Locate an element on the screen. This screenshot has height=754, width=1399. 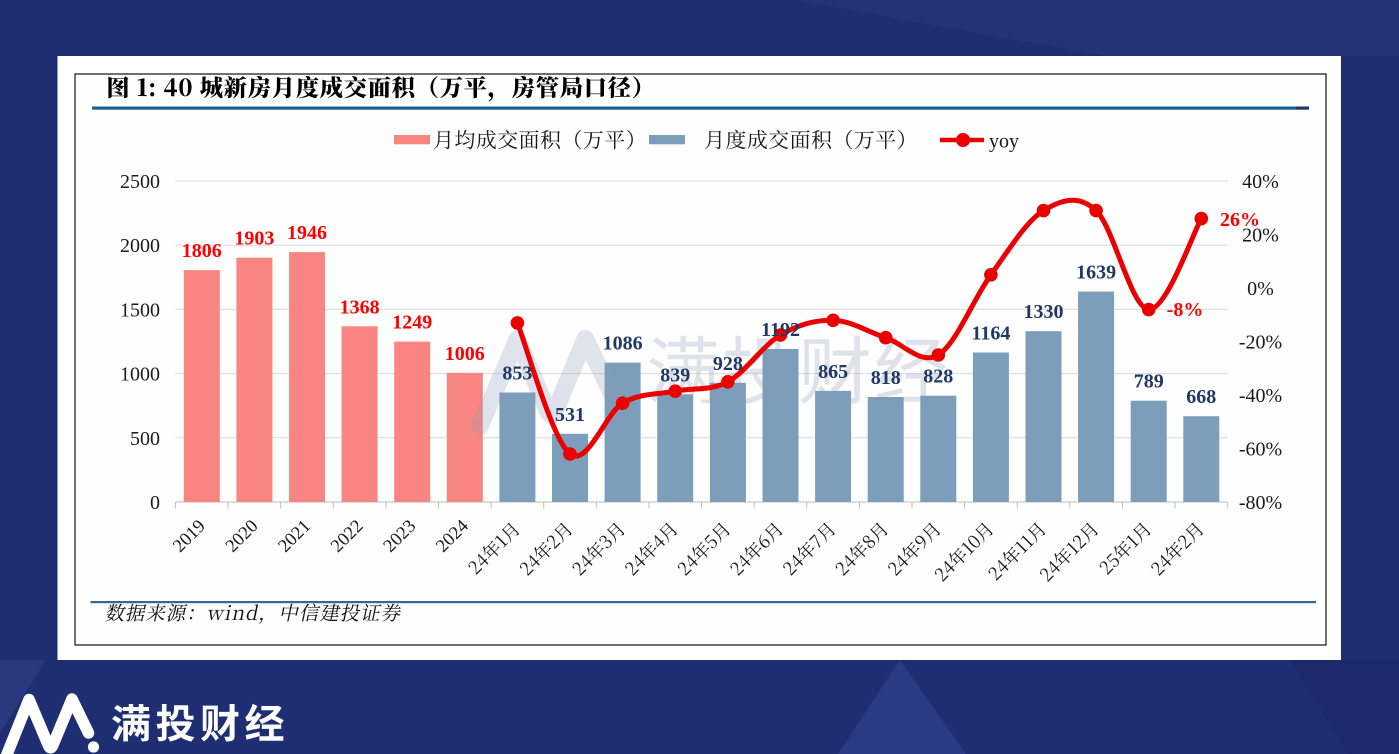
svg-text: 928 is located at coordinates (728, 364).